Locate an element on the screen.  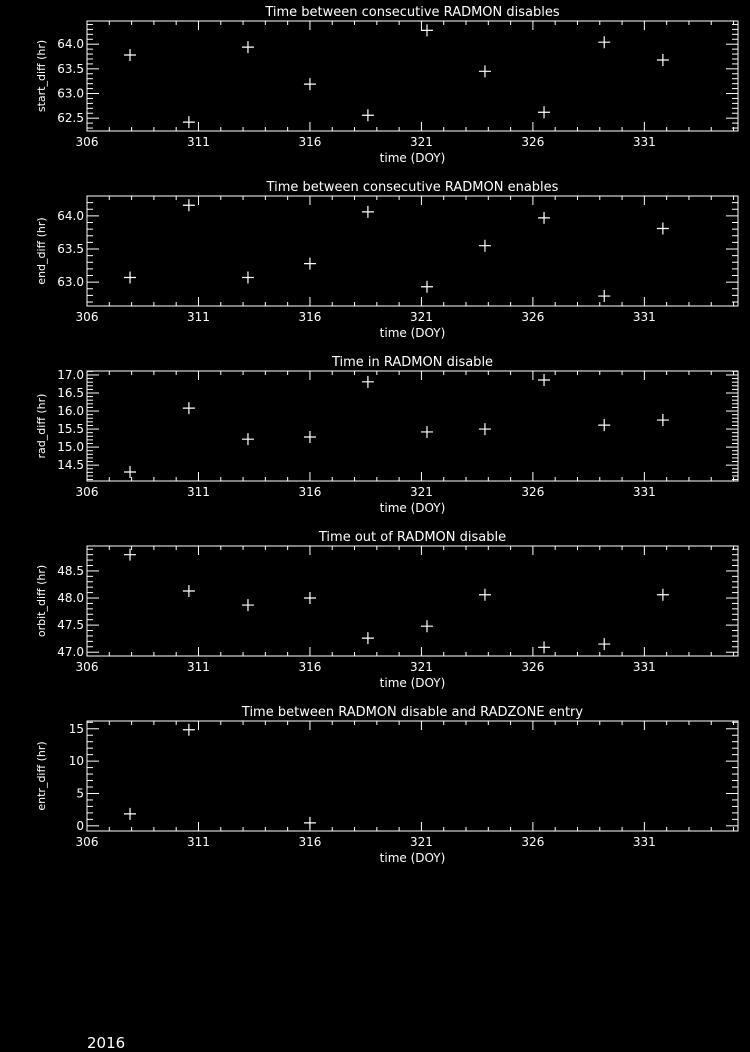
year-label: 2016 is located at coordinates (106, 1043).